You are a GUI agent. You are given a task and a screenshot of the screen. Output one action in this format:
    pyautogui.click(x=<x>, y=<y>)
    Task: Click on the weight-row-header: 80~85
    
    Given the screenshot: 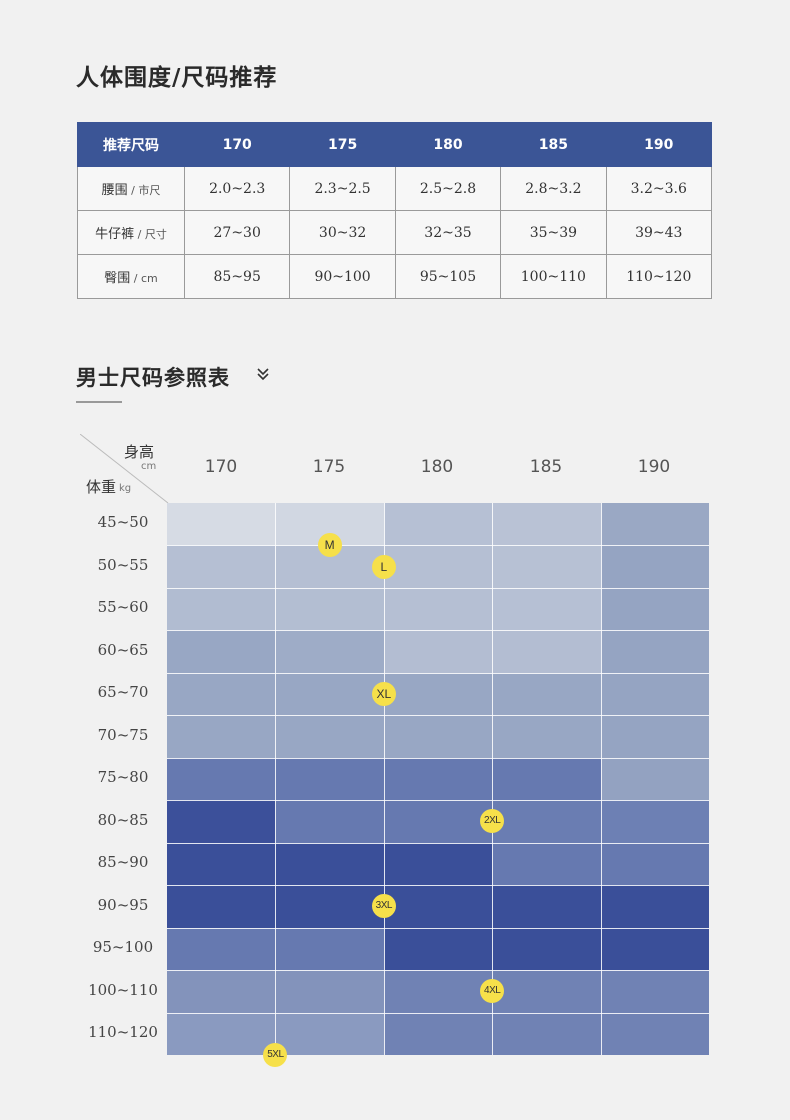 What is the action you would take?
    pyautogui.click(x=123, y=820)
    